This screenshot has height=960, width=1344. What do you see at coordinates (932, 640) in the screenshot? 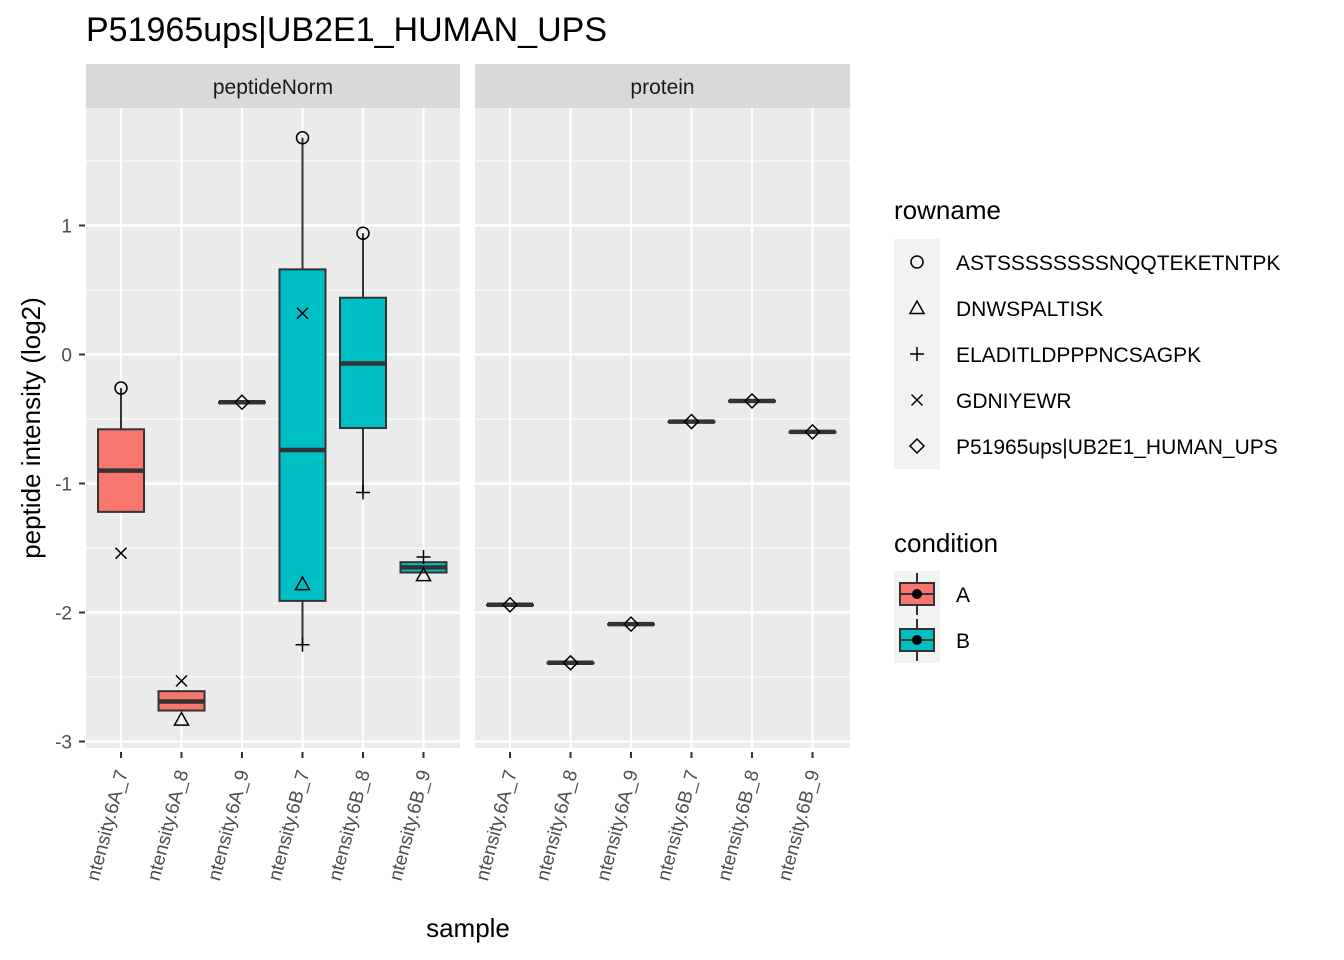
I see `legend-condition-item: B` at bounding box center [932, 640].